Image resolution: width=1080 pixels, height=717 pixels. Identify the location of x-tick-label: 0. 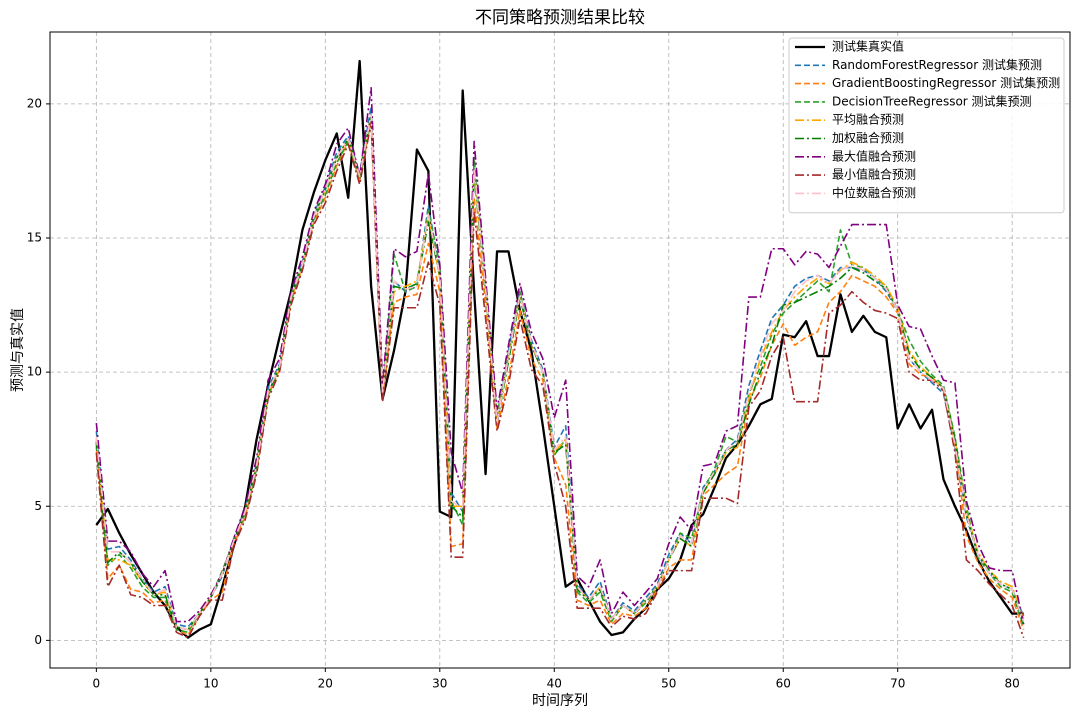
(97, 684).